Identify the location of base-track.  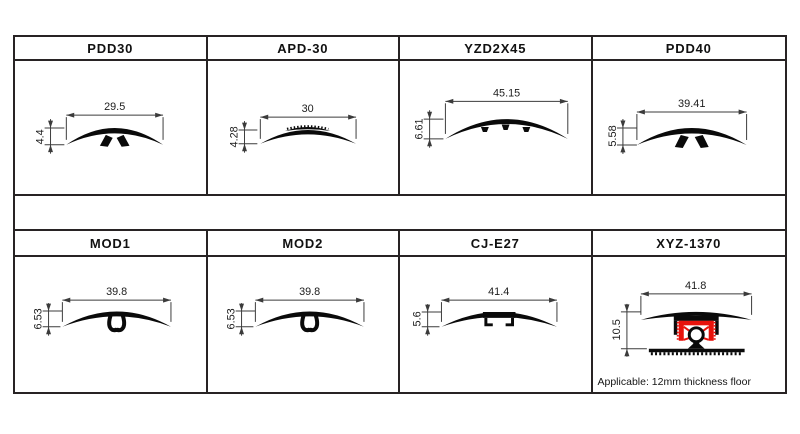
(696, 350).